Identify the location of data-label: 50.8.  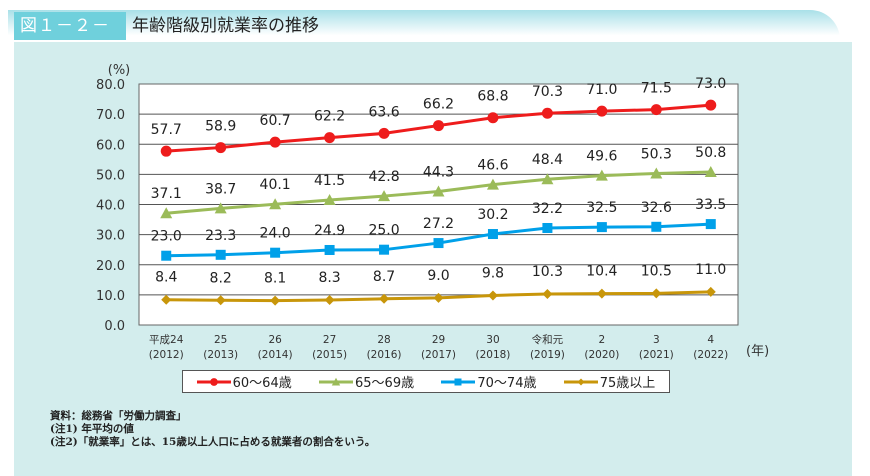
(710, 153).